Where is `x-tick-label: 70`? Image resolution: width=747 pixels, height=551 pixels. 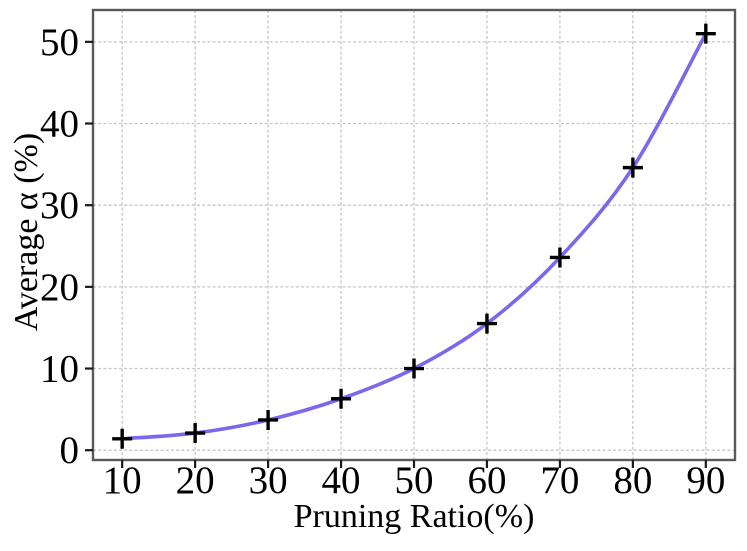 x-tick-label: 70 is located at coordinates (559, 480).